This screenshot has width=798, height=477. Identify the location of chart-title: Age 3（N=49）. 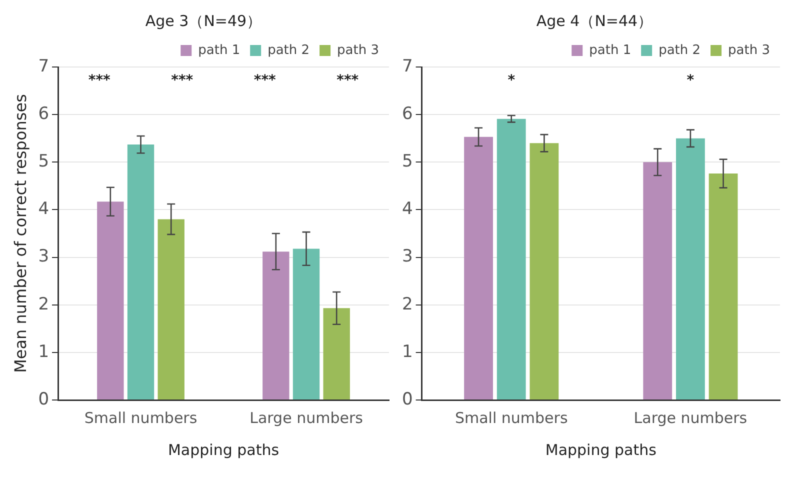
(203, 22).